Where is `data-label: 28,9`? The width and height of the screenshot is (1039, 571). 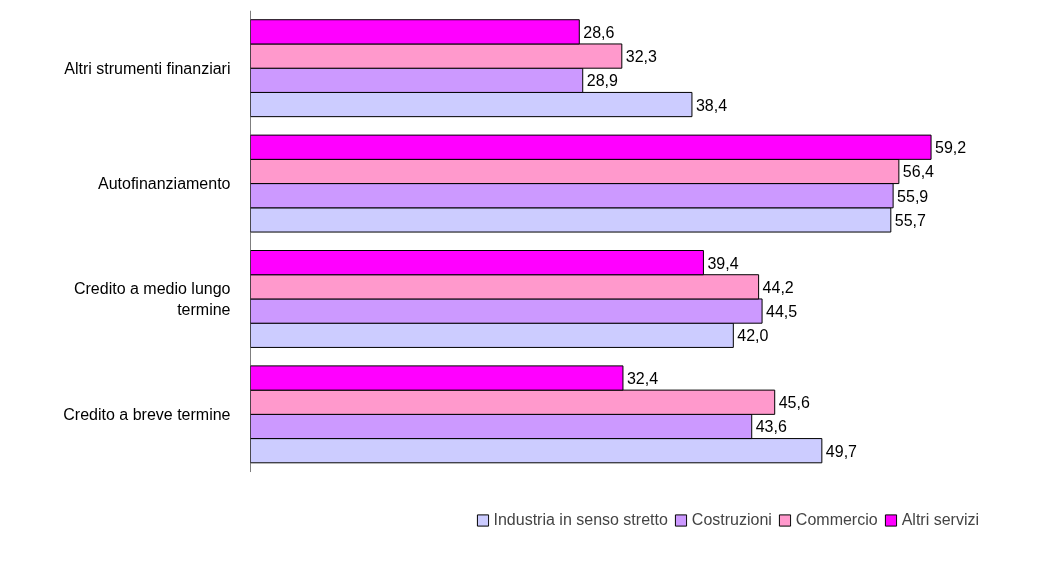 data-label: 28,9 is located at coordinates (602, 81).